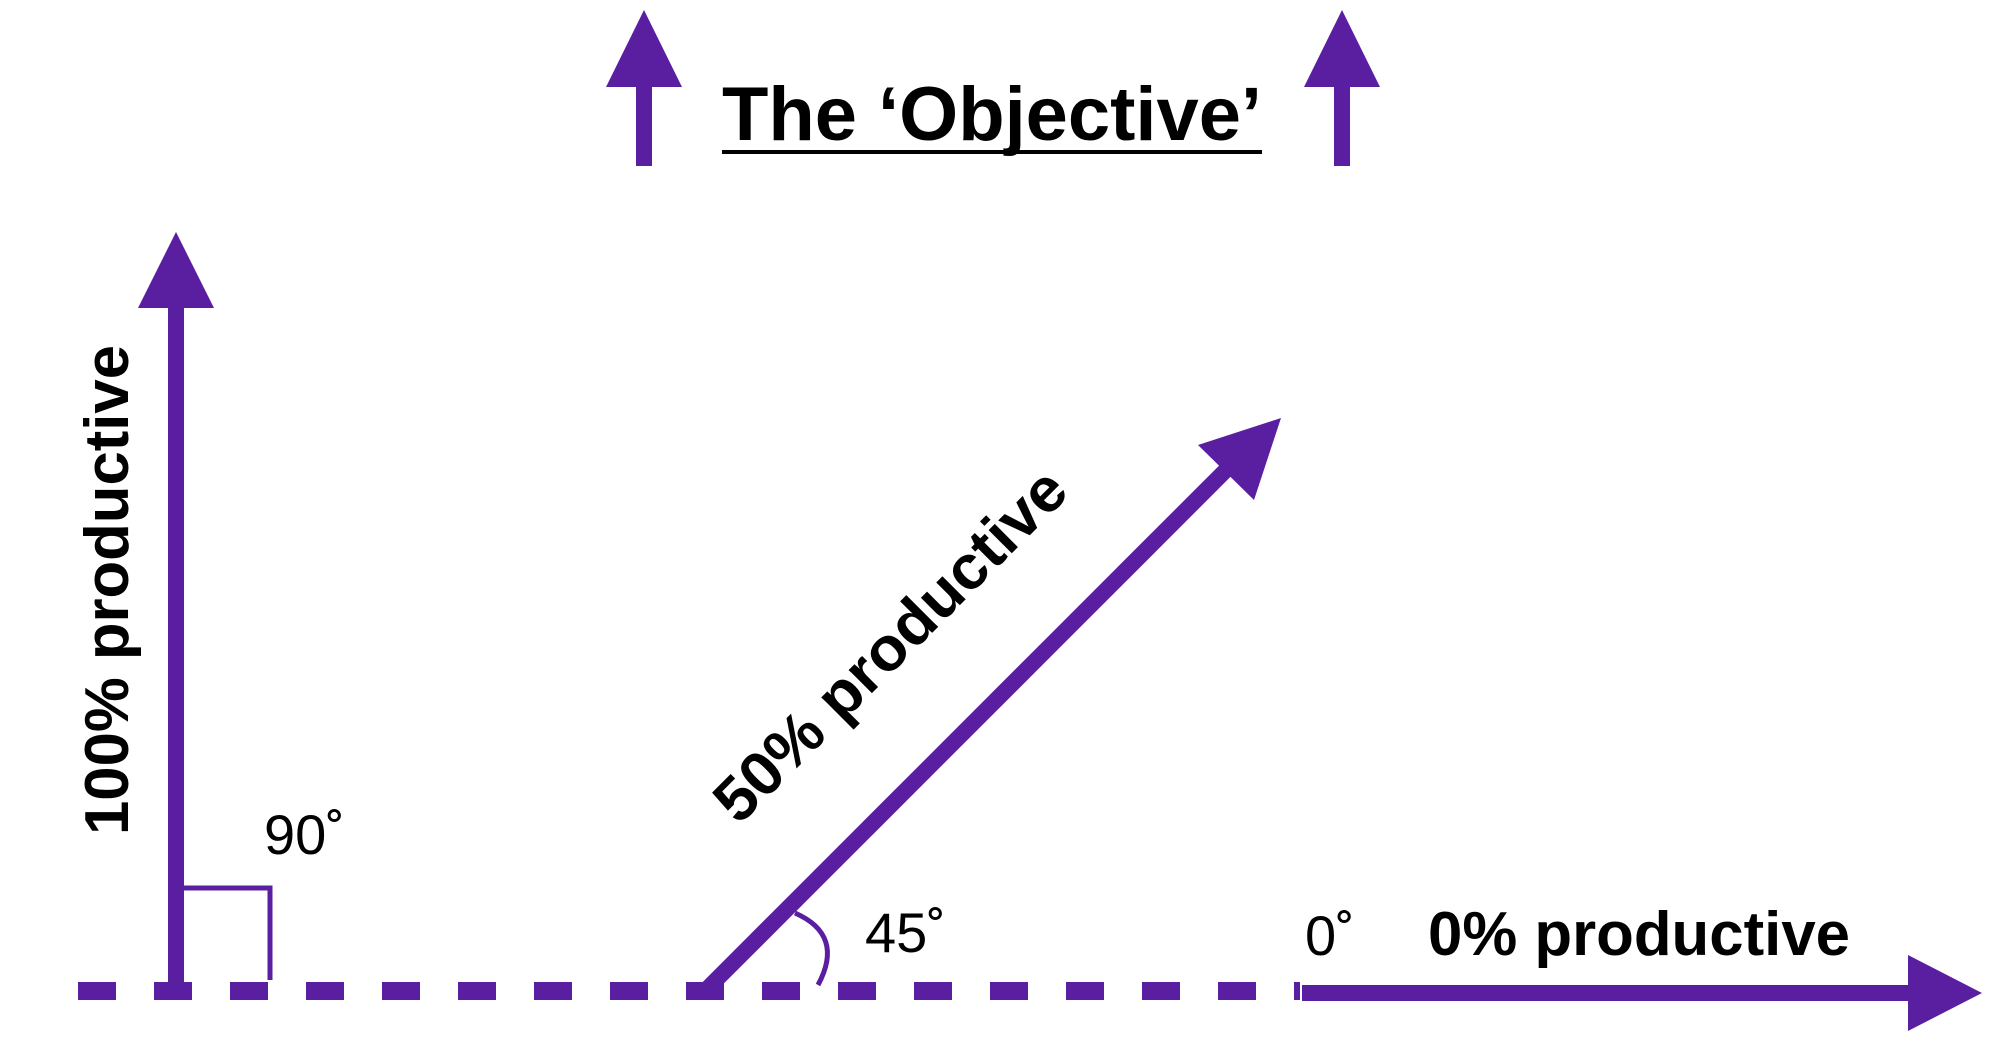  I want to click on right-angle-marker, so click(228, 932).